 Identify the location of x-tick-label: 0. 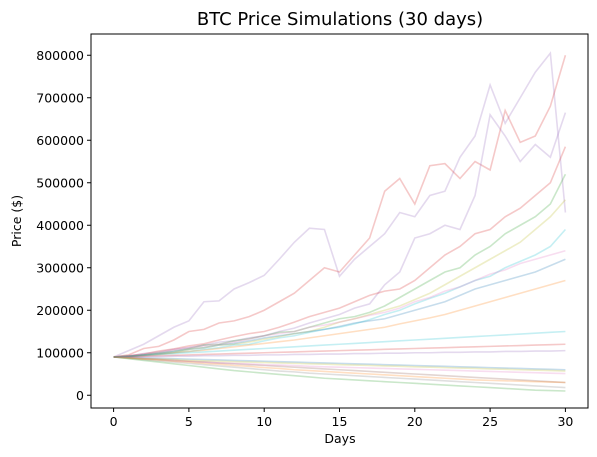
(114, 421).